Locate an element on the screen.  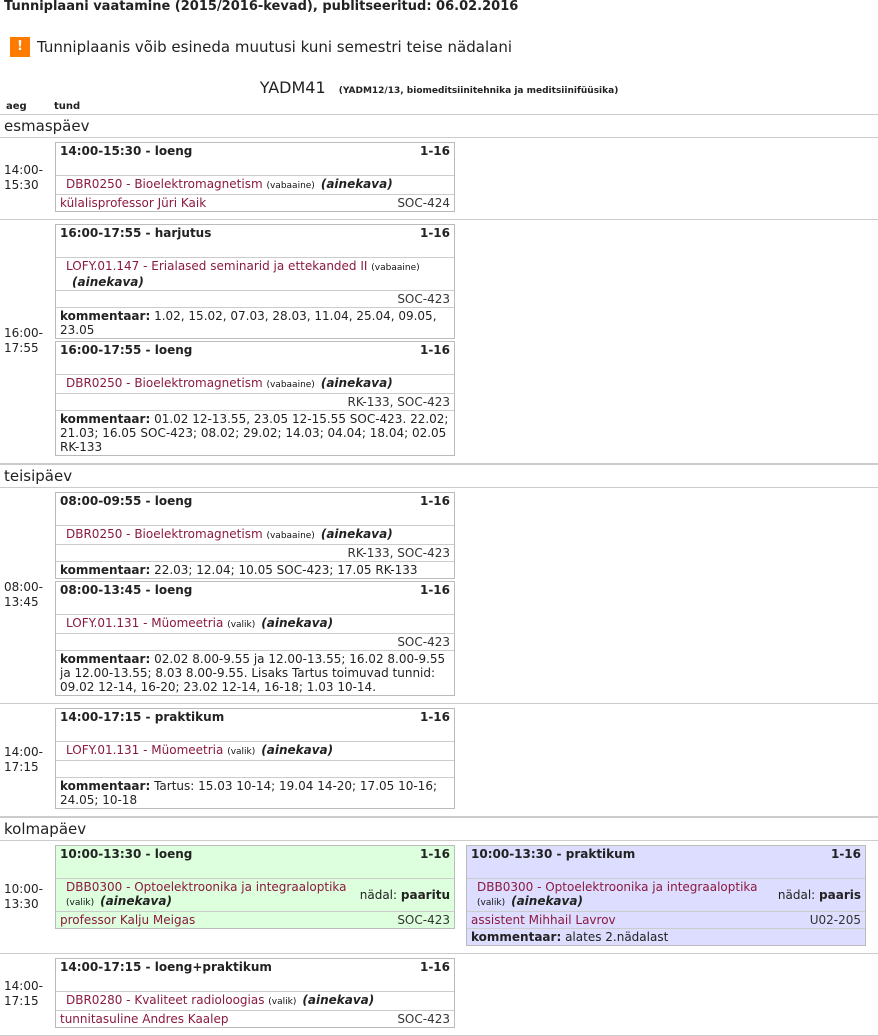
teacher-room-row: assistent Mihhail Lavrov U02-205 is located at coordinates (666, 919).